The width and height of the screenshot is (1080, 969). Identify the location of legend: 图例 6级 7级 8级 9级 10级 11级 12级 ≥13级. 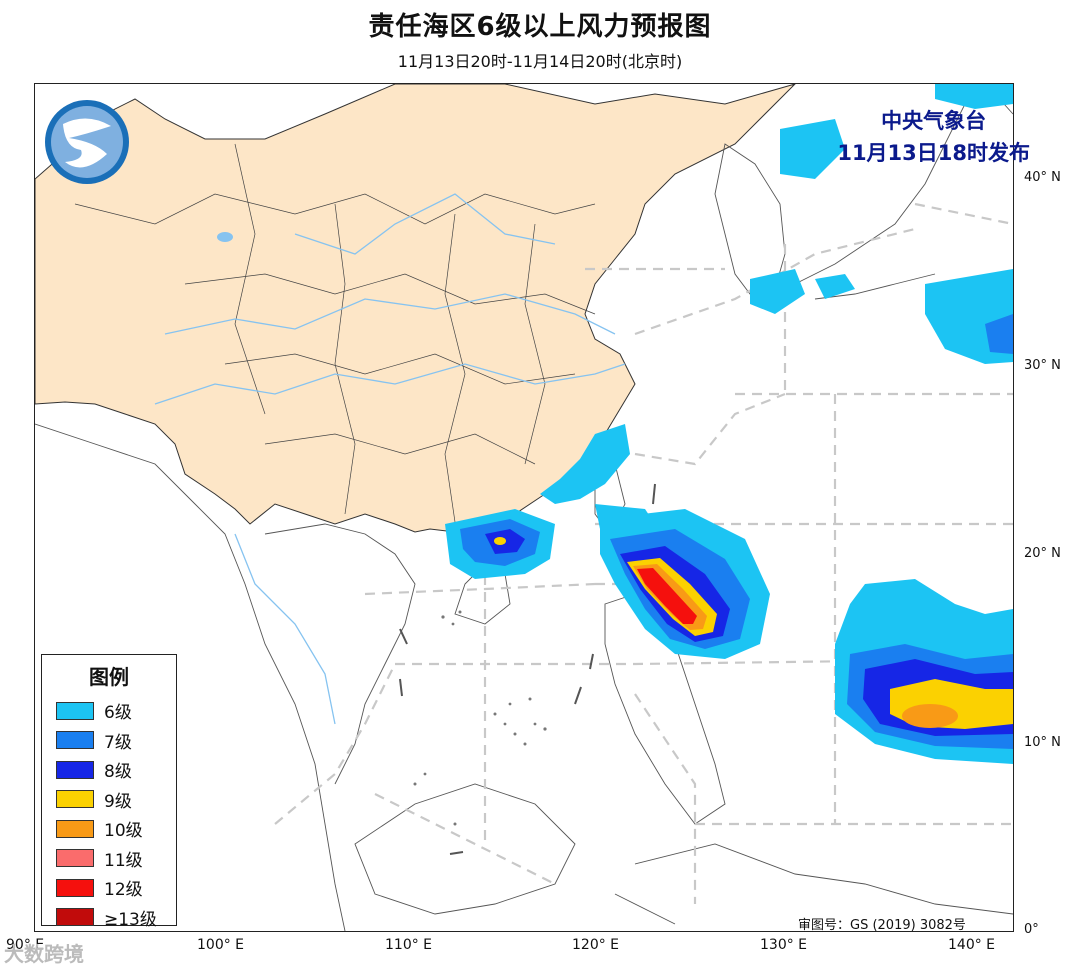
(109, 792).